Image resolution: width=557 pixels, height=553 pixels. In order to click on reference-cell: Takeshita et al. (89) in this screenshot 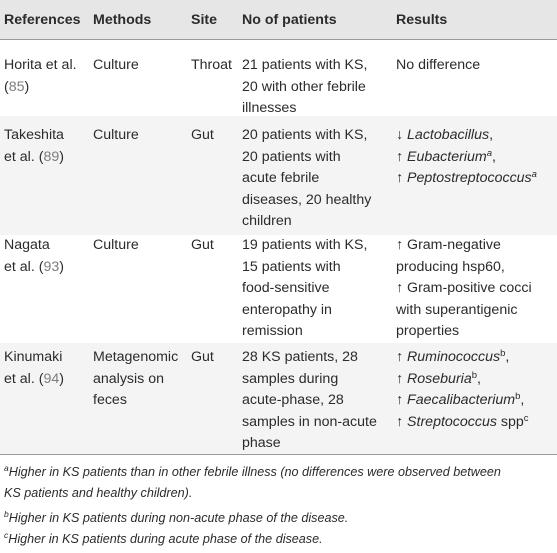, I will do `click(34, 146)`.